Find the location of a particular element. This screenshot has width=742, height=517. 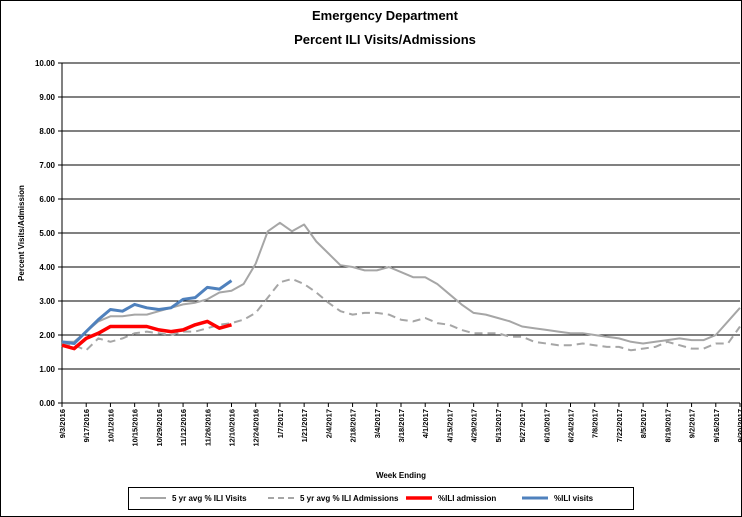

y-tick-label: 2.00 is located at coordinates (47, 335).